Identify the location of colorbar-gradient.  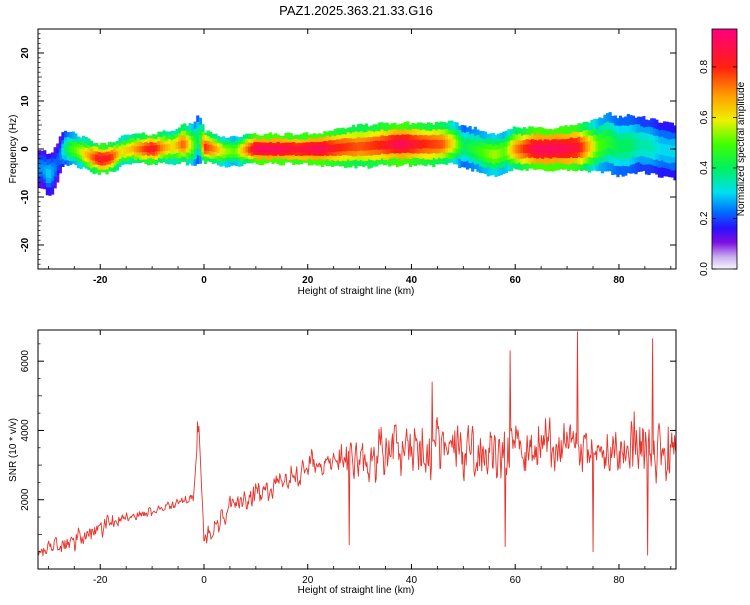
(724, 149).